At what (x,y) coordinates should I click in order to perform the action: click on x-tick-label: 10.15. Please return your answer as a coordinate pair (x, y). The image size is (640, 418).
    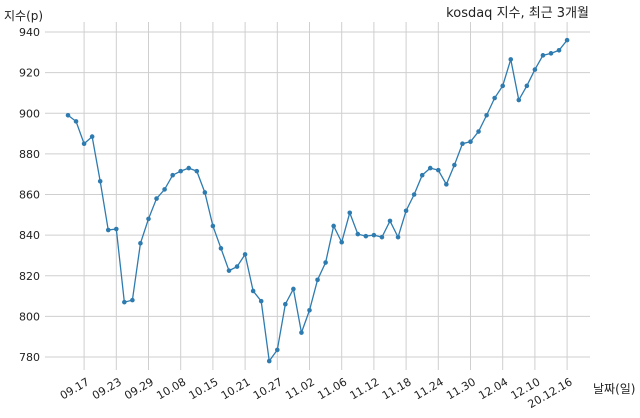
    Looking at the image, I should click on (204, 388).